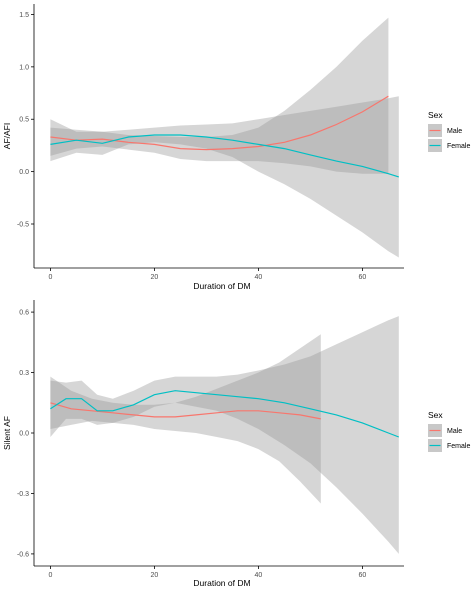 This screenshot has width=474, height=591. What do you see at coordinates (24, 313) in the screenshot?
I see `y-tick-label: 0.6` at bounding box center [24, 313].